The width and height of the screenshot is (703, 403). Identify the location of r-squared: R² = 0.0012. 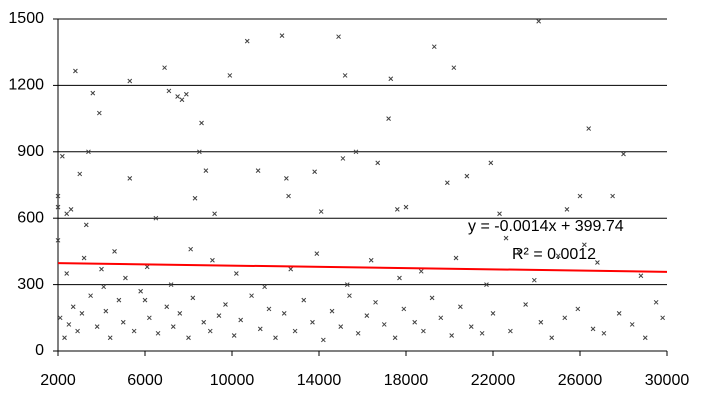
(554, 254).